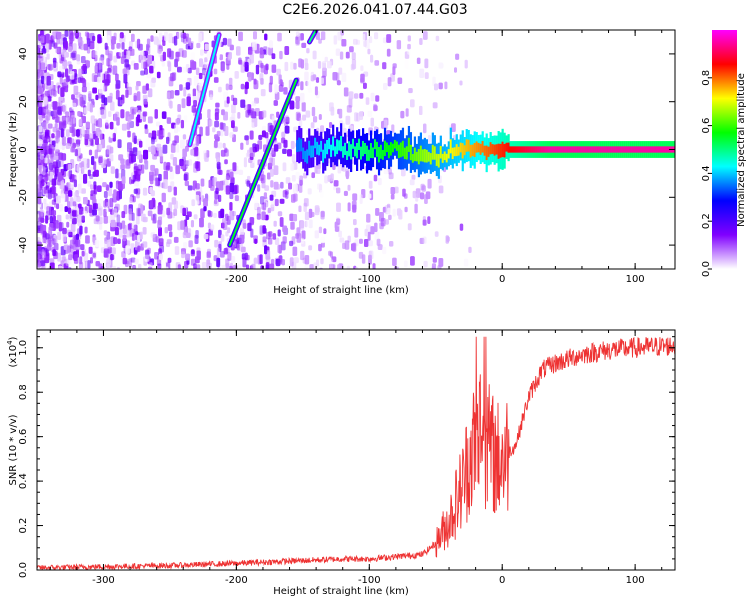 Image resolution: width=750 pixels, height=600 pixels. I want to click on snr-multiplier-base: (x10, so click(13, 356).